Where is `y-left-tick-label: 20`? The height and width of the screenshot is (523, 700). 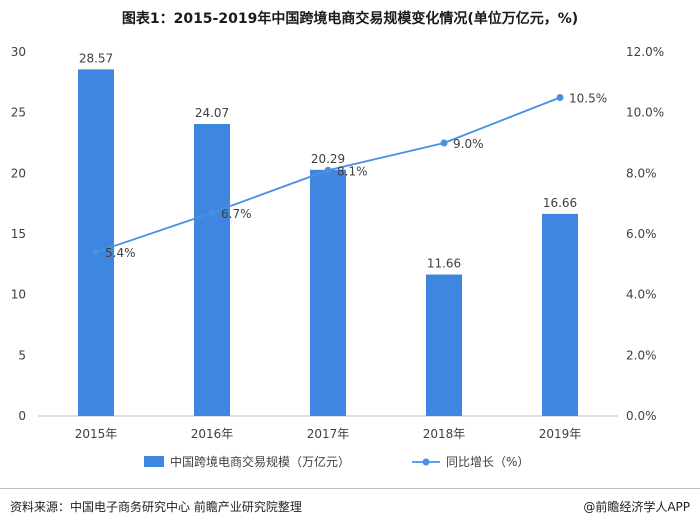
y-left-tick-label: 20 is located at coordinates (18, 173).